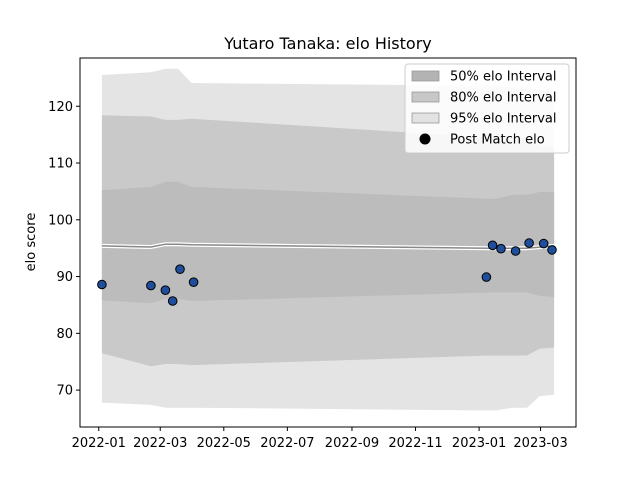 This screenshot has height=480, width=640. What do you see at coordinates (99, 443) in the screenshot?
I see `x-tick-label: 2022-01` at bounding box center [99, 443].